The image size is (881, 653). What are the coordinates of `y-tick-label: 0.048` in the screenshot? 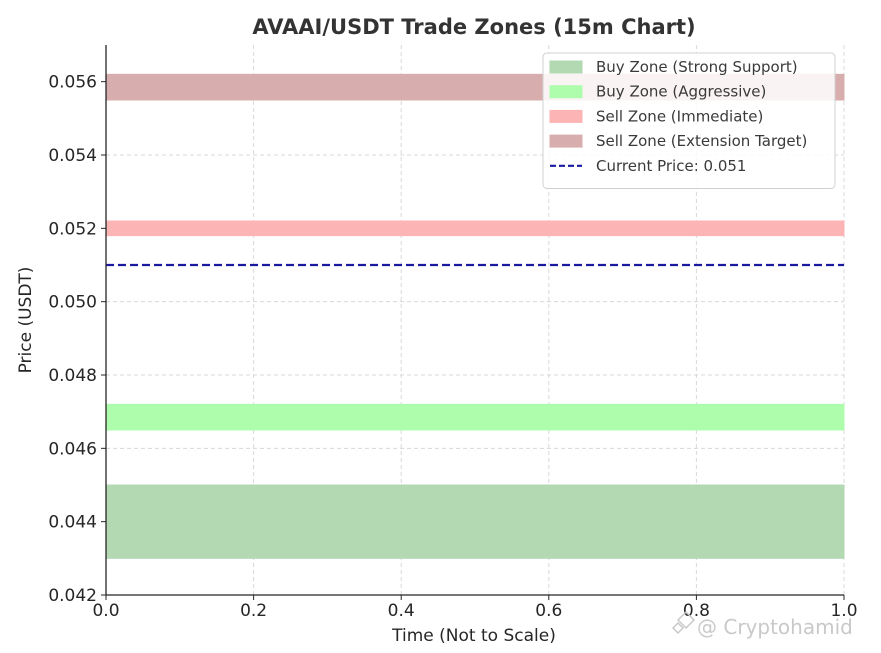 It's located at (72, 376).